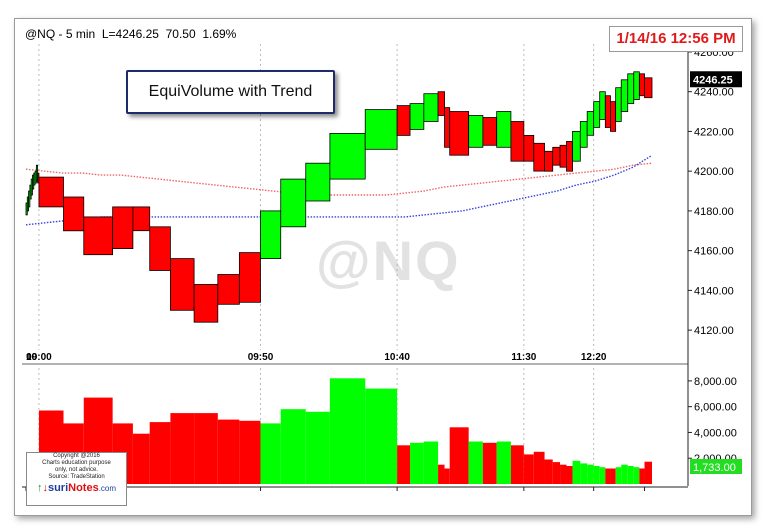  I want to click on moving-average-layer, so click(339, 190).